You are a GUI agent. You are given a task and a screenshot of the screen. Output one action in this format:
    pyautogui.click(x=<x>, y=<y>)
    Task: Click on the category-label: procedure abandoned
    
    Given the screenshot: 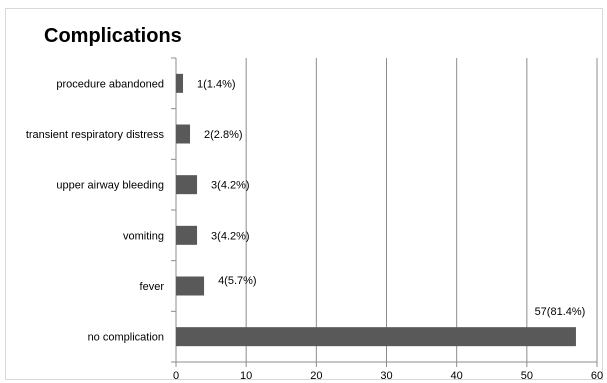 What is the action you would take?
    pyautogui.click(x=110, y=84)
    